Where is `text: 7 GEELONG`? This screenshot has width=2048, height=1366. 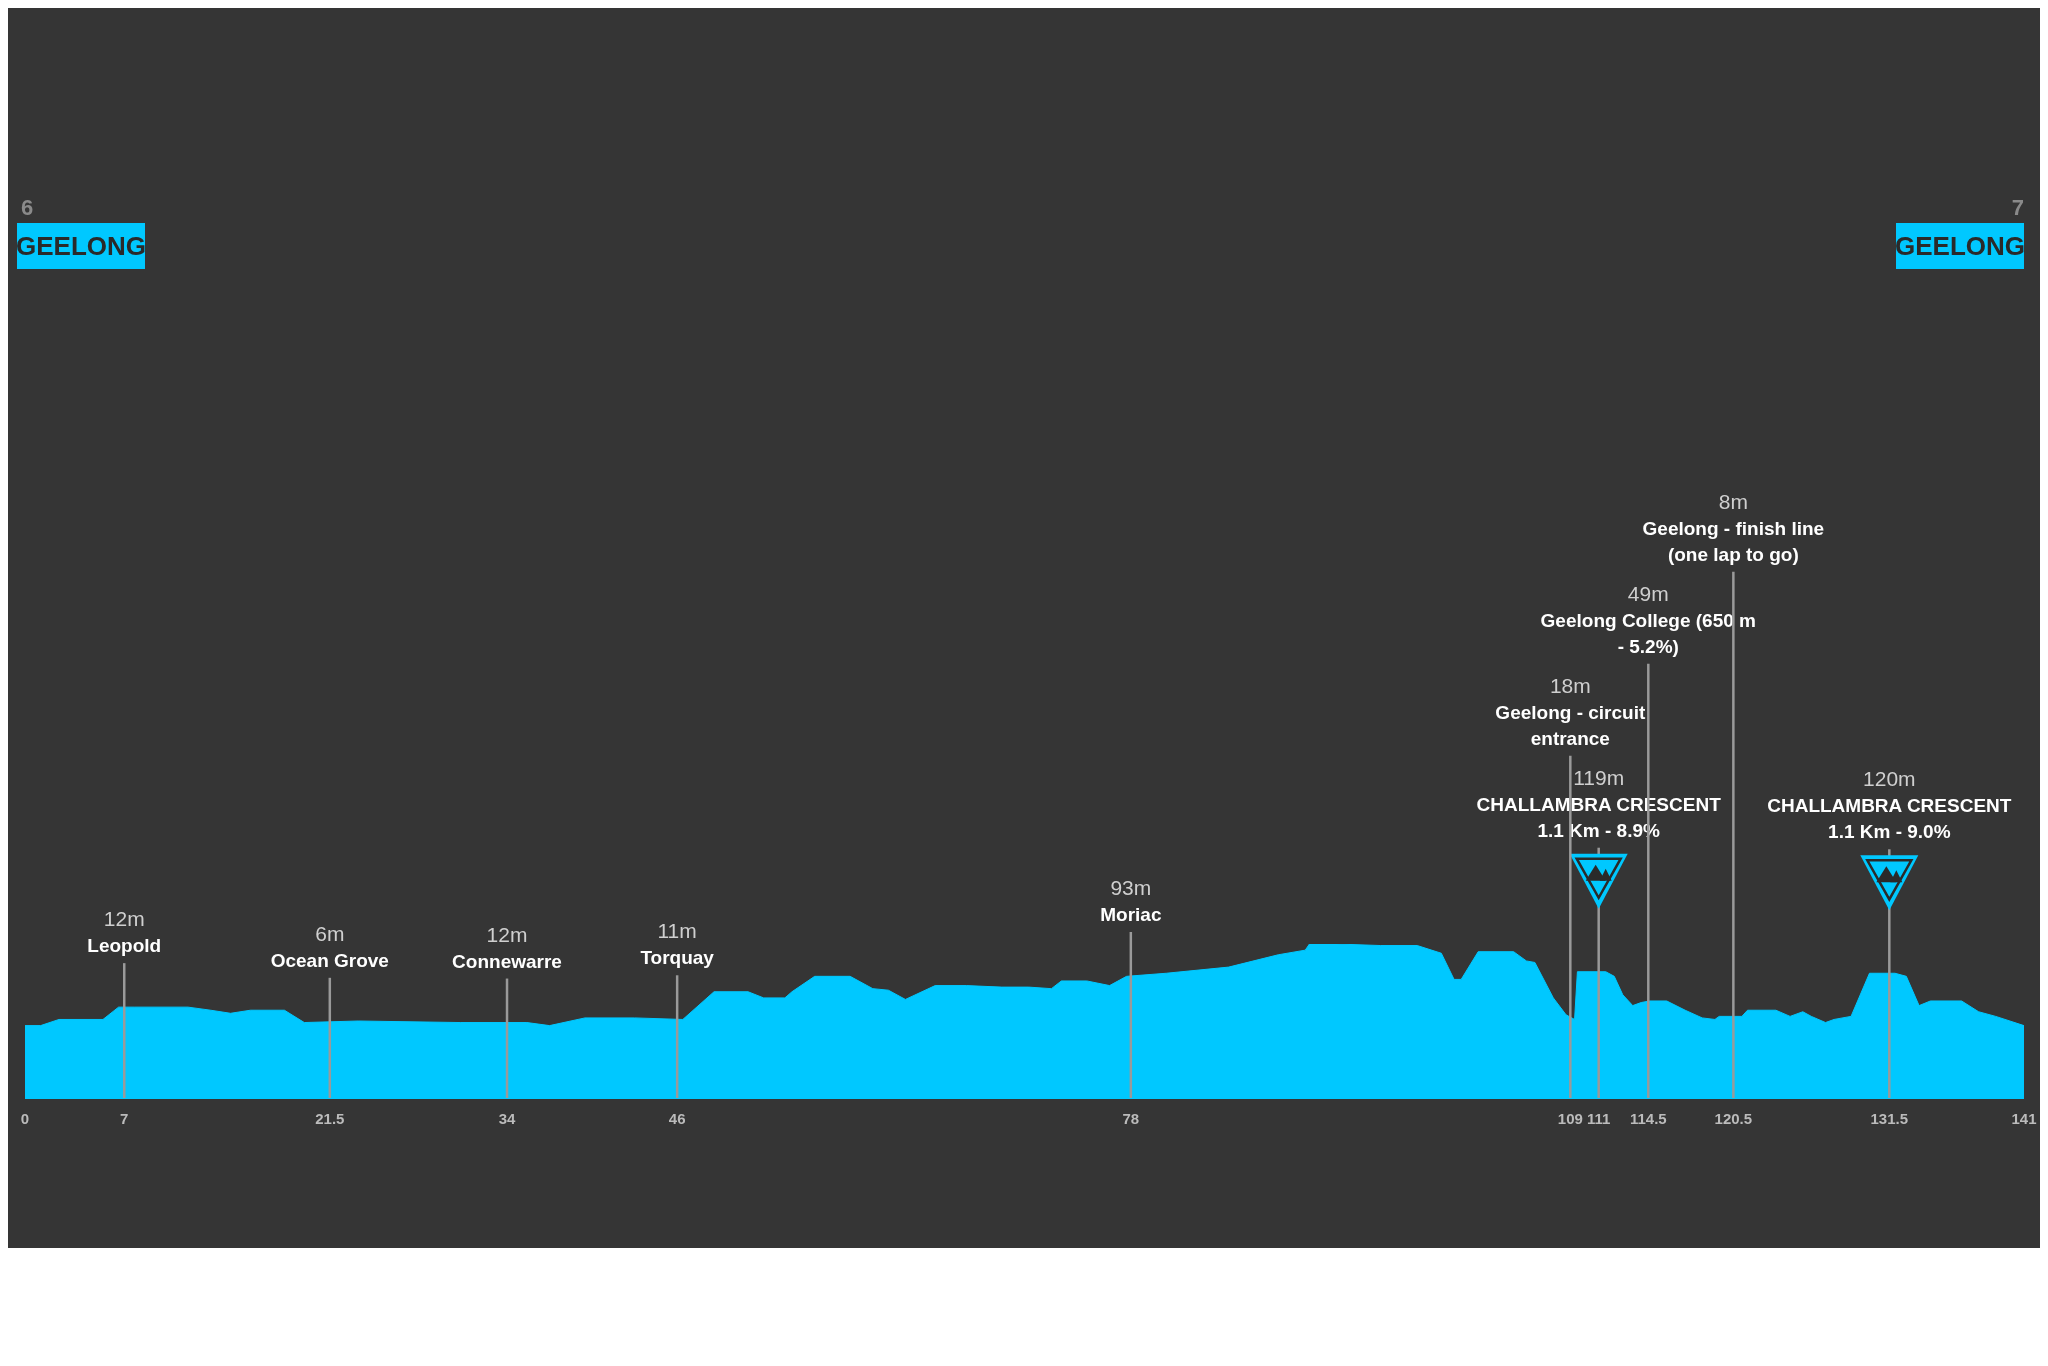
text: 7 GEELONG is located at coordinates (1960, 228).